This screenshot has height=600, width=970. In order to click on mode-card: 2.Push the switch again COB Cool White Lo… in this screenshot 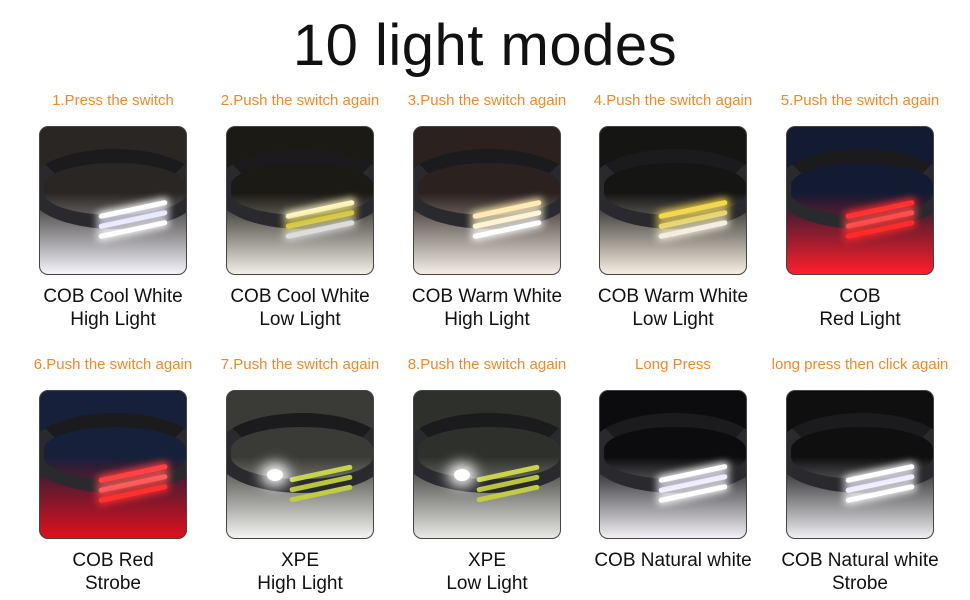, I will do `click(300, 211)`.